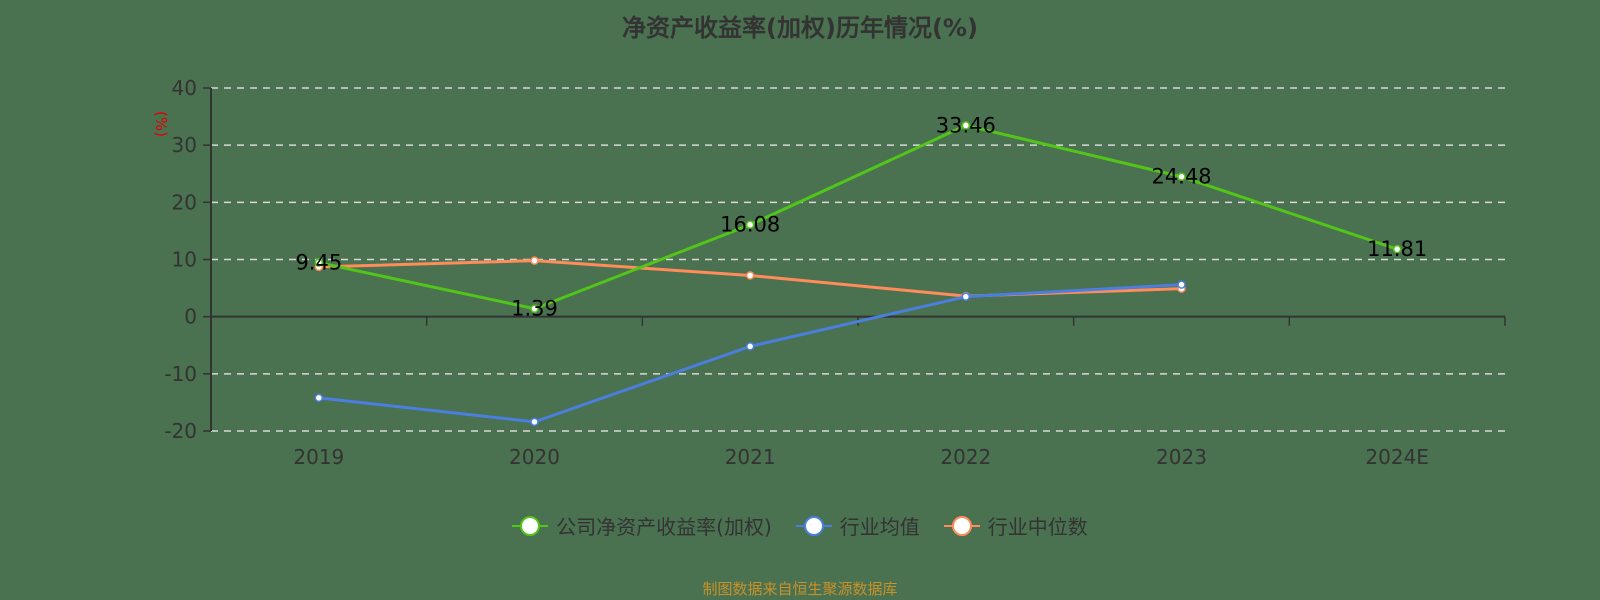 Image resolution: width=1600 pixels, height=600 pixels. I want to click on svg-text: 40, so click(184, 88).